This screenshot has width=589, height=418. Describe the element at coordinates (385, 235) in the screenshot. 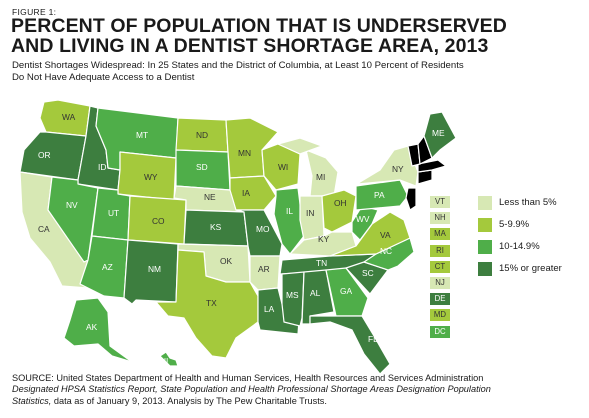

I see `label-va: VA` at that location.